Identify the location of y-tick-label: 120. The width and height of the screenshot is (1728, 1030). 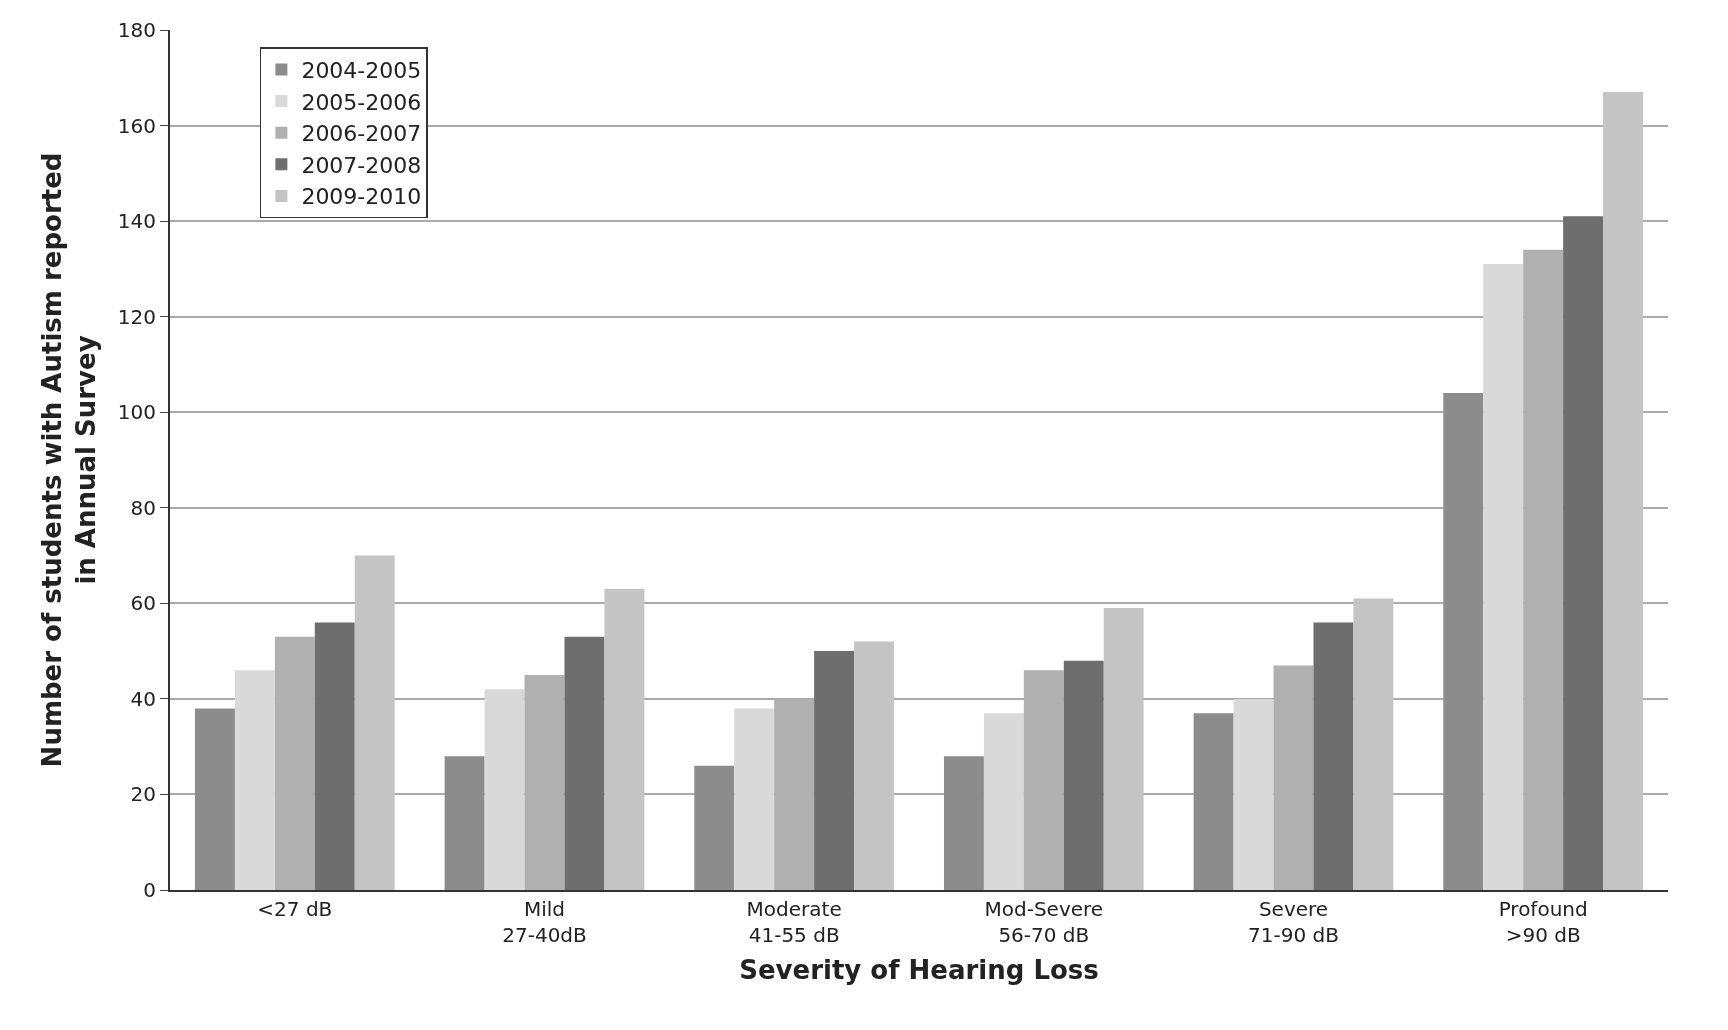
(136, 316).